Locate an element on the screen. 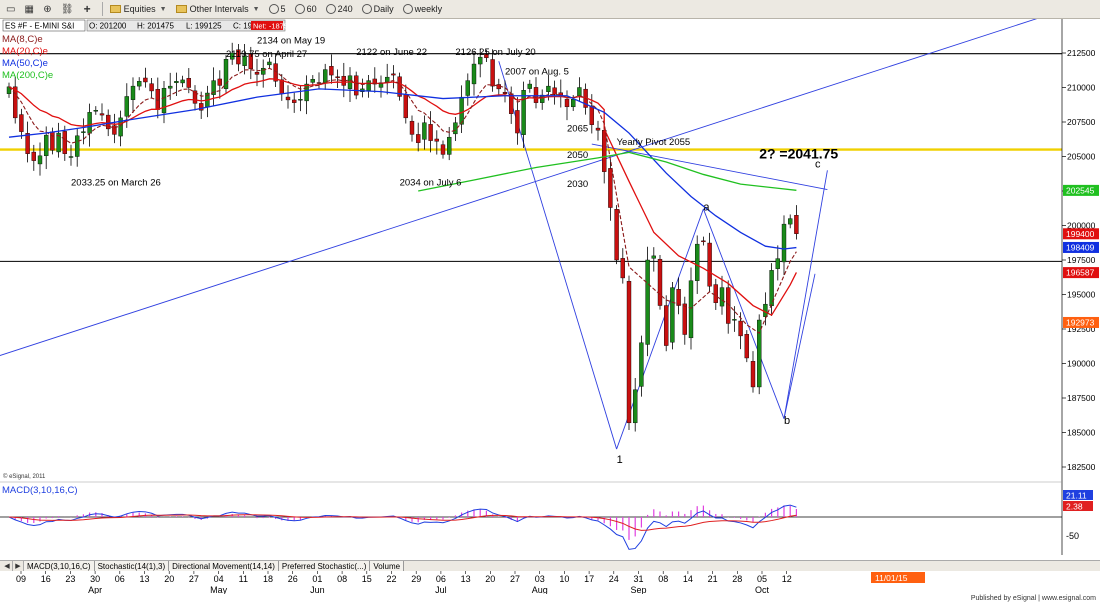 Image resolution: width=1100 pixels, height=606 pixels. chart-annotation: 2126.25 on July 20 is located at coordinates (495, 52).